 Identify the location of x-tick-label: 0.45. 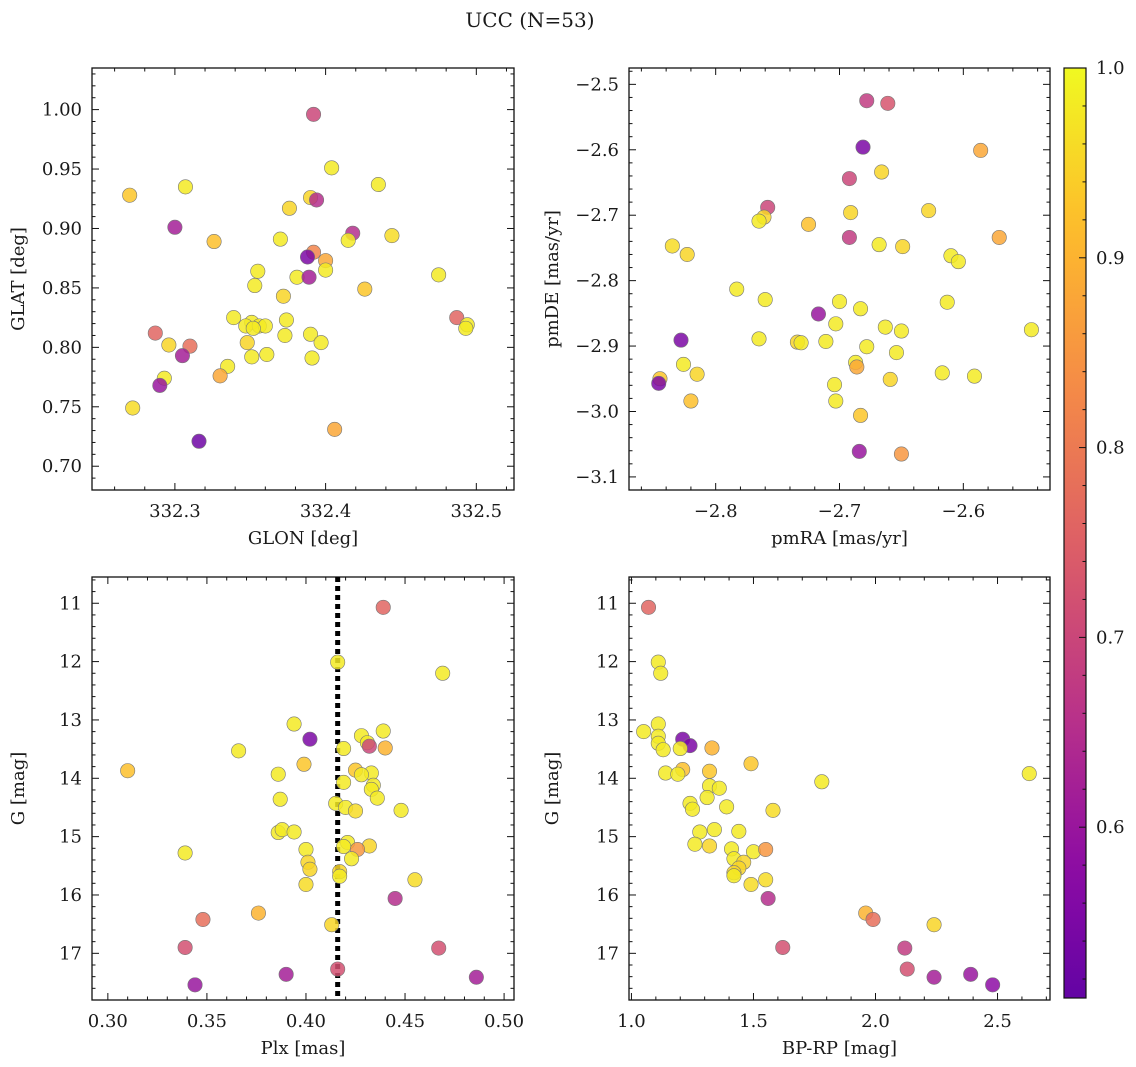
(405, 1021).